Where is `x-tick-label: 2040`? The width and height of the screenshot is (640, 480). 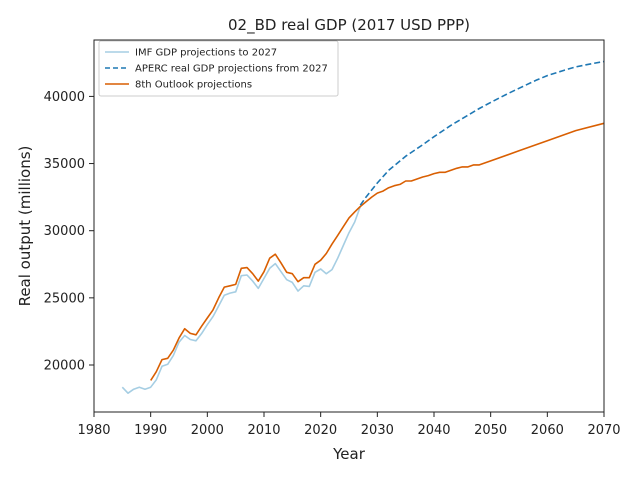
x-tick-label: 2040 is located at coordinates (433, 430).